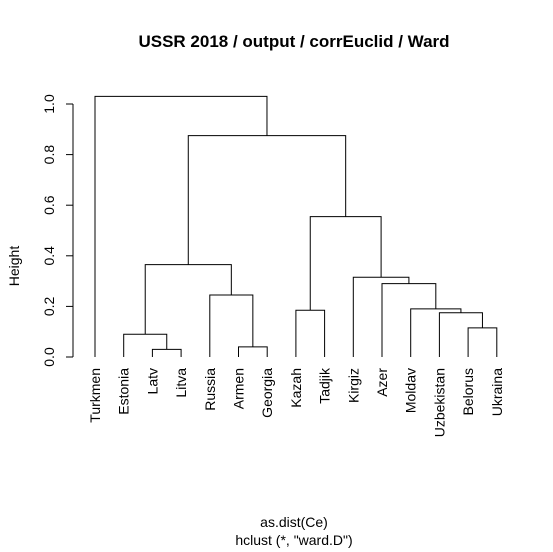 This screenshot has height=552, width=553. Describe the element at coordinates (293, 41) in the screenshot. I see `chart-title: USSR 2018 / output / corrEuclid / Ward` at that location.